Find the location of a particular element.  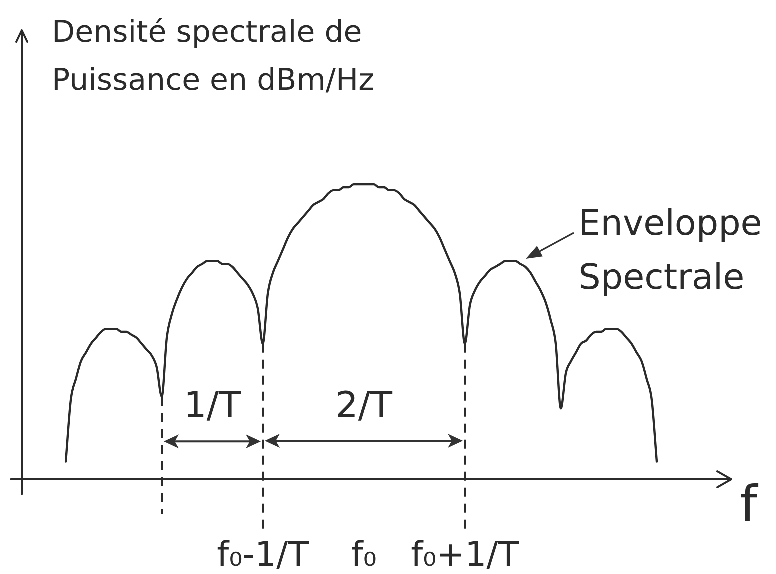

y-axis-title: Densité spectrale de Puissance en dBm/Hz is located at coordinates (213, 56).